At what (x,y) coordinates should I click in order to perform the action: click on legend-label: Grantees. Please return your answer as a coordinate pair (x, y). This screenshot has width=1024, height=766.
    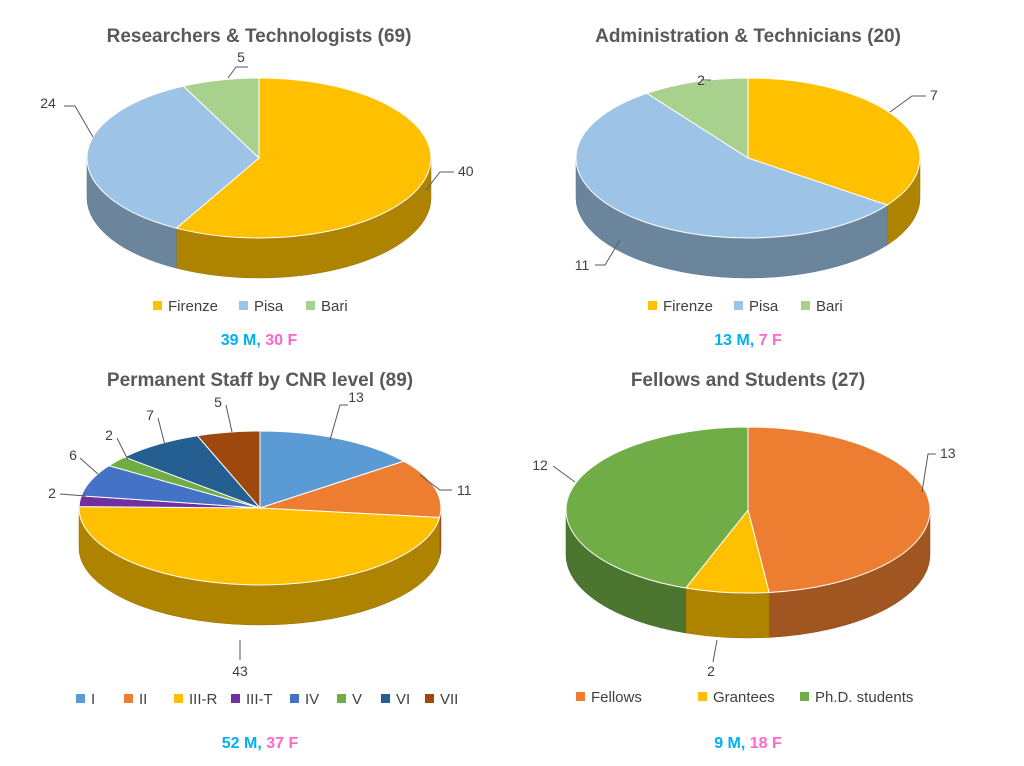
    Looking at the image, I should click on (744, 697).